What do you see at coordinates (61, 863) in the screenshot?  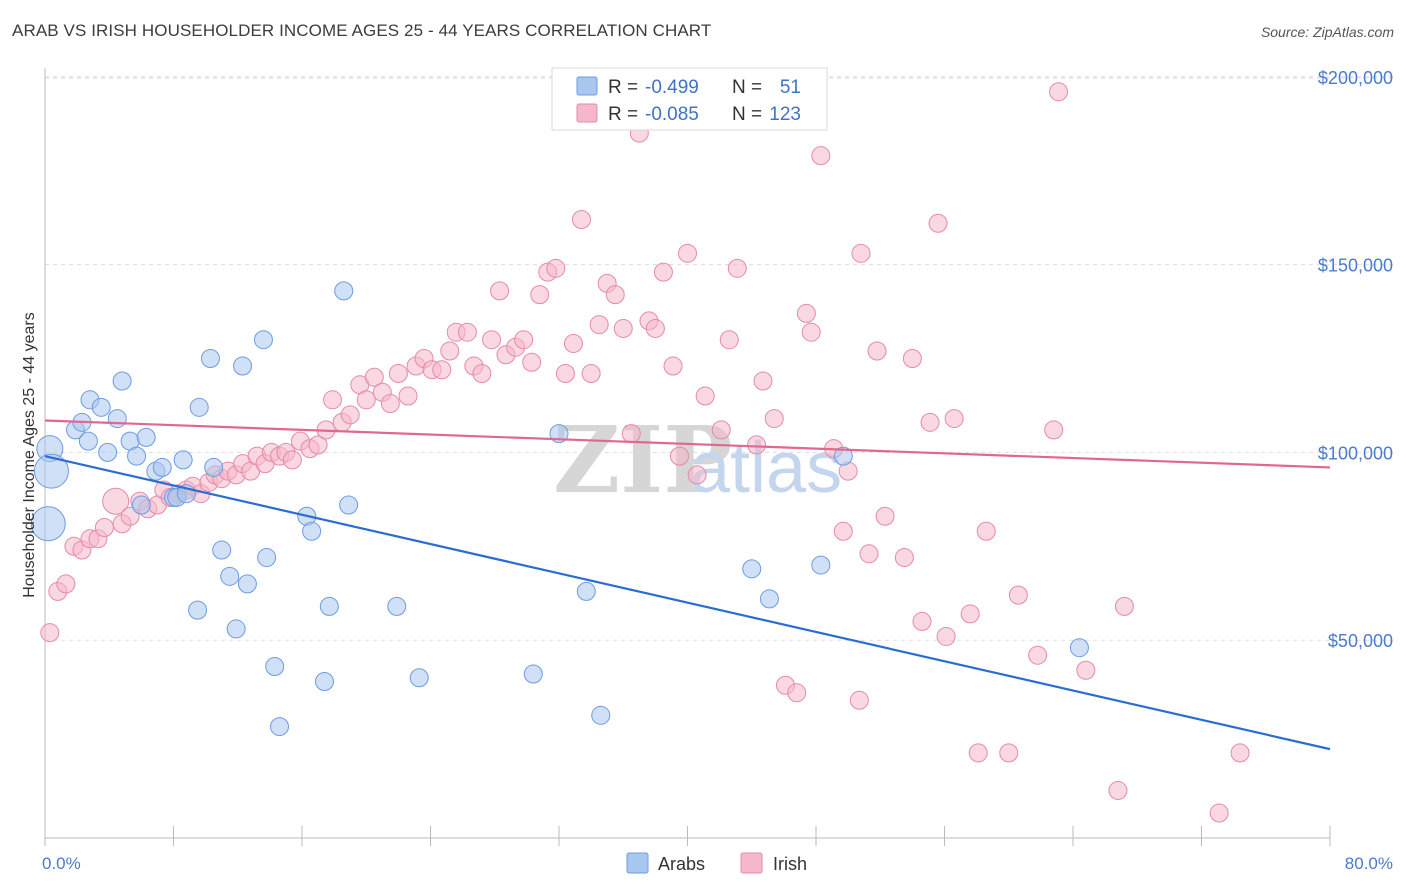 I see `x-tick-label-0: 0.0%` at bounding box center [61, 863].